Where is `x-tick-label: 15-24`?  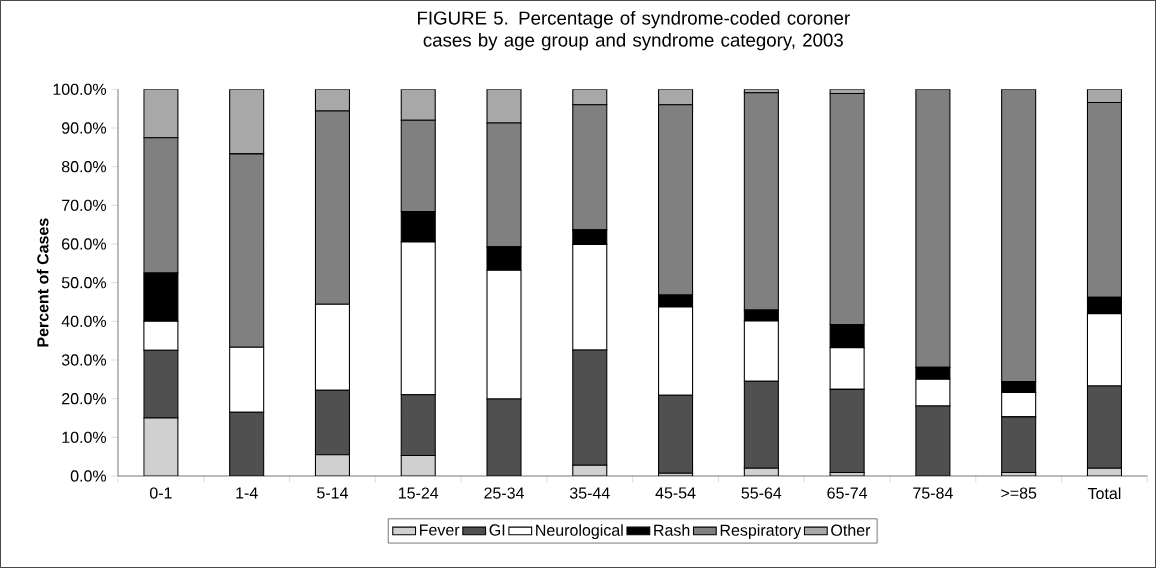
x-tick-label: 15-24 is located at coordinates (418, 493).